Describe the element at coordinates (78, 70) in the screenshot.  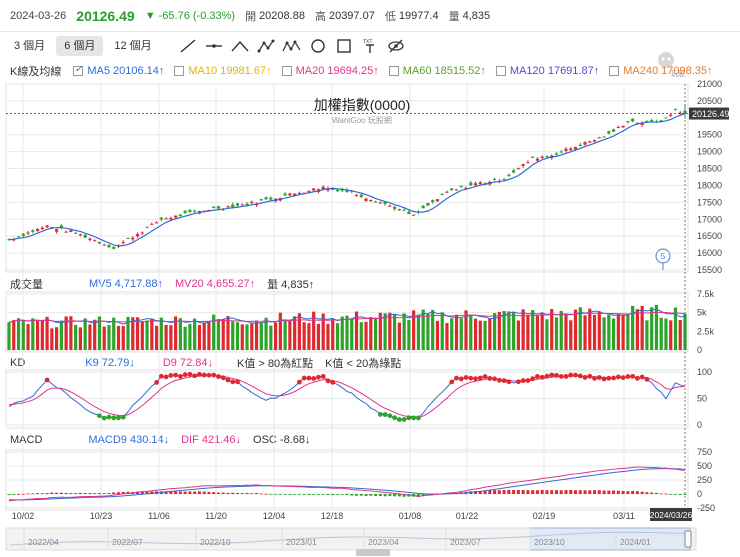
I see `ma5-checkbox` at that location.